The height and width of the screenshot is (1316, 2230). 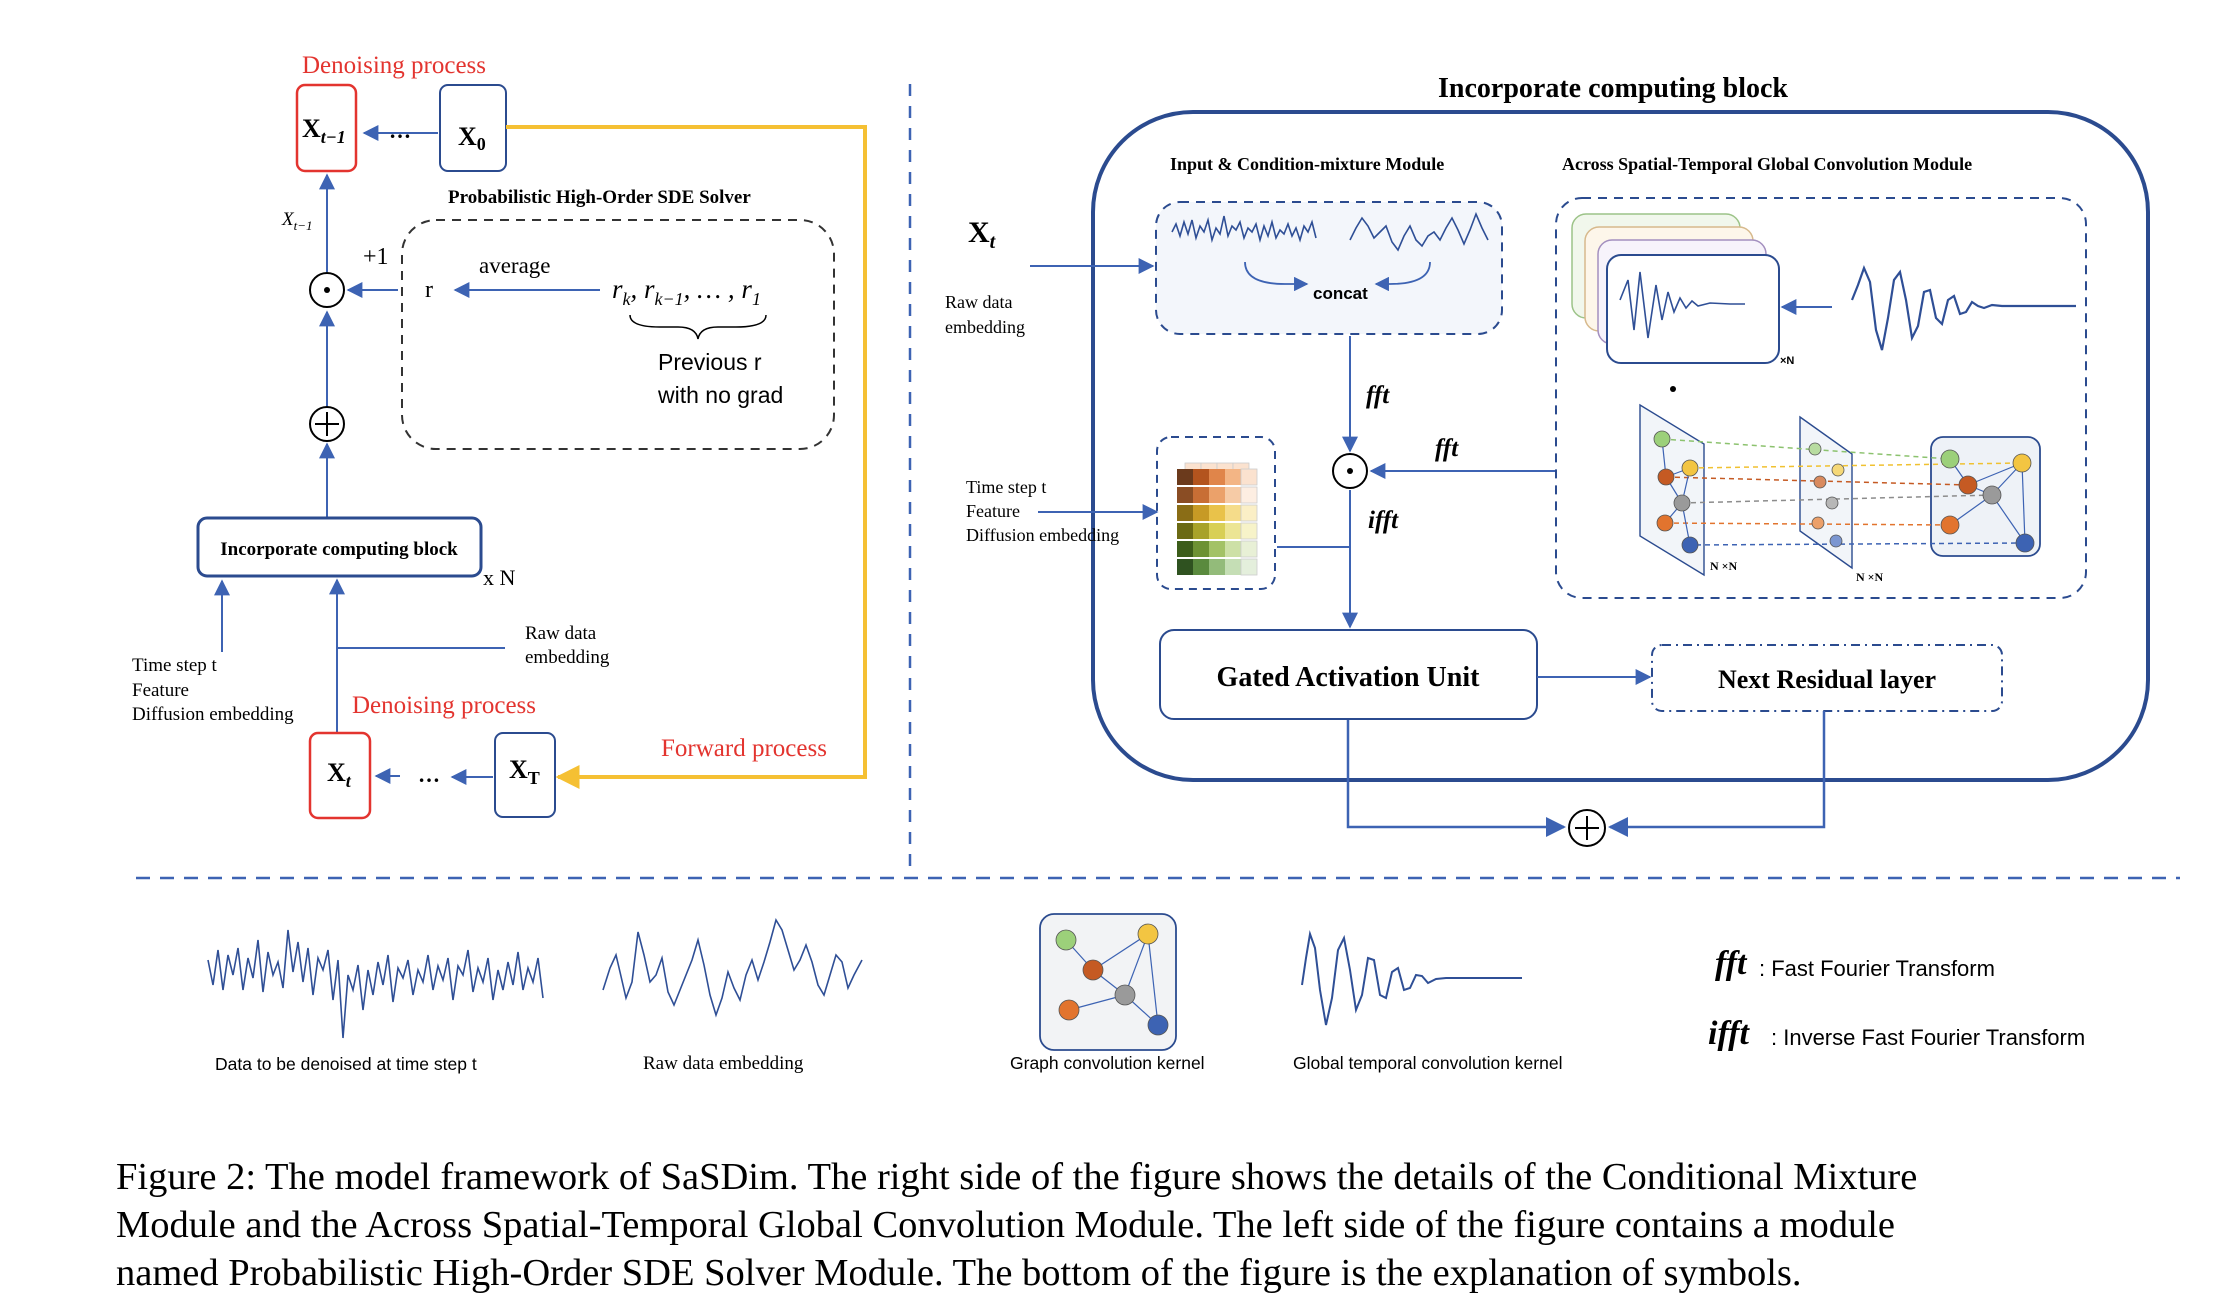 What do you see at coordinates (499, 577) in the screenshot?
I see `times-n-label: x N` at bounding box center [499, 577].